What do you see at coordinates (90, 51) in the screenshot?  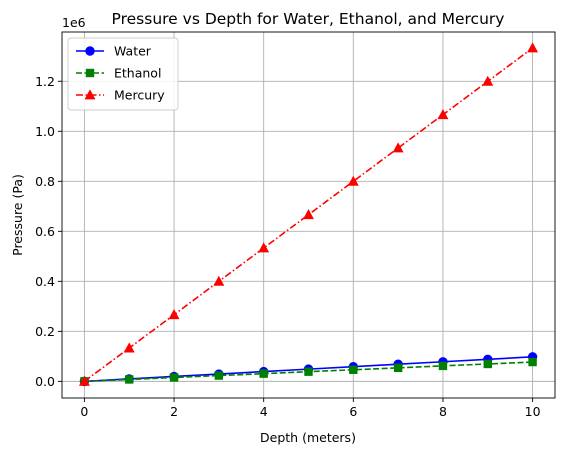 I see `legend-marker-water` at bounding box center [90, 51].